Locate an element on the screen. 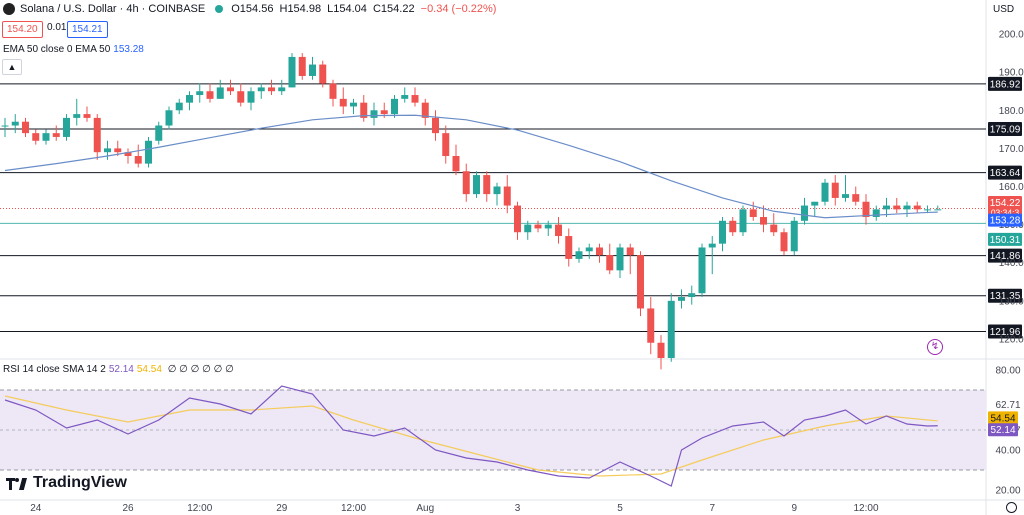 The height and width of the screenshot is (515, 1024). ema-legend: EMA 50 close 0 EMA 50 153.28 is located at coordinates (73, 49).